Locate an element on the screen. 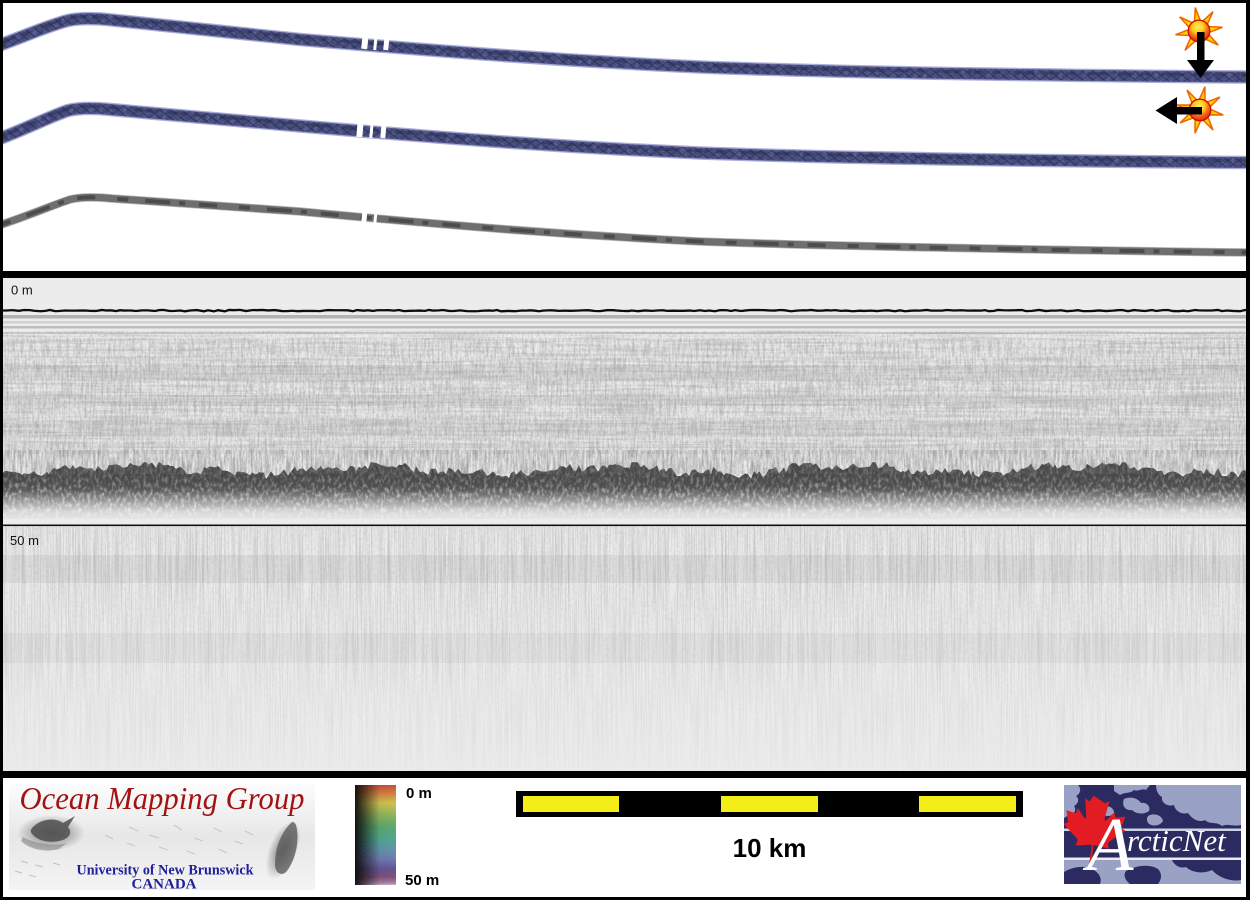 The width and height of the screenshot is (1250, 900). svg-text: rcticNet is located at coordinates (1177, 840).